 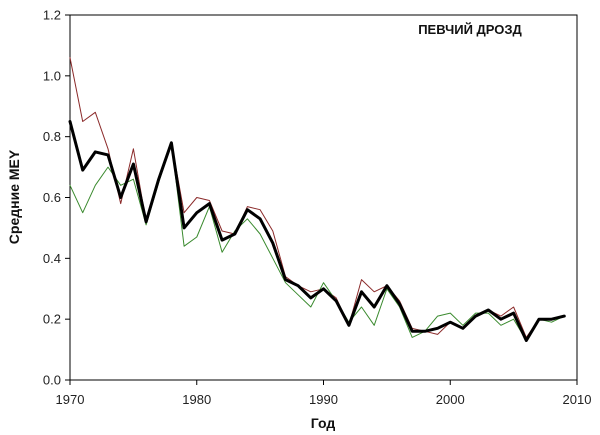 I want to click on x-tick-label: 2010, so click(x=577, y=399).